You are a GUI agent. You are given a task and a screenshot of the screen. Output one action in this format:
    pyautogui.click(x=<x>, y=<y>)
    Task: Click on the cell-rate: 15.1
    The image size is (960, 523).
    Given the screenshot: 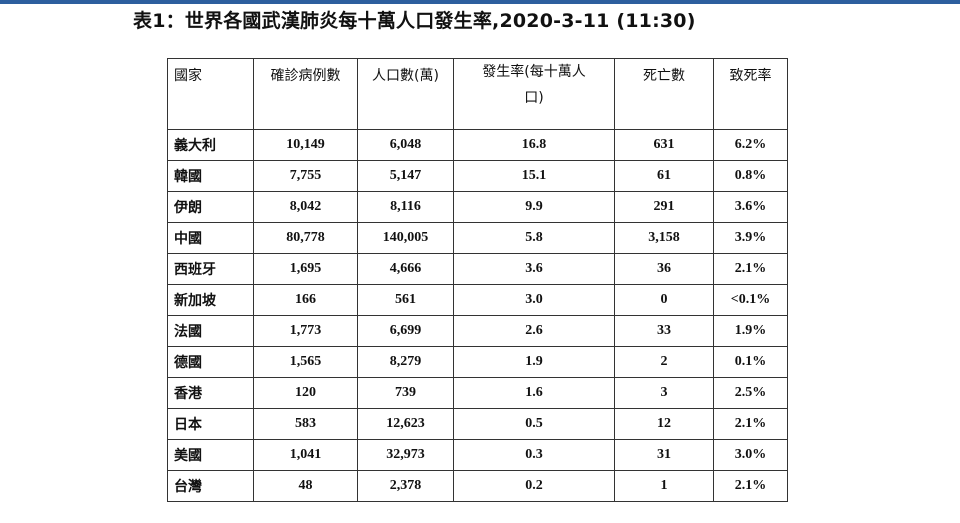 What is the action you would take?
    pyautogui.click(x=534, y=176)
    